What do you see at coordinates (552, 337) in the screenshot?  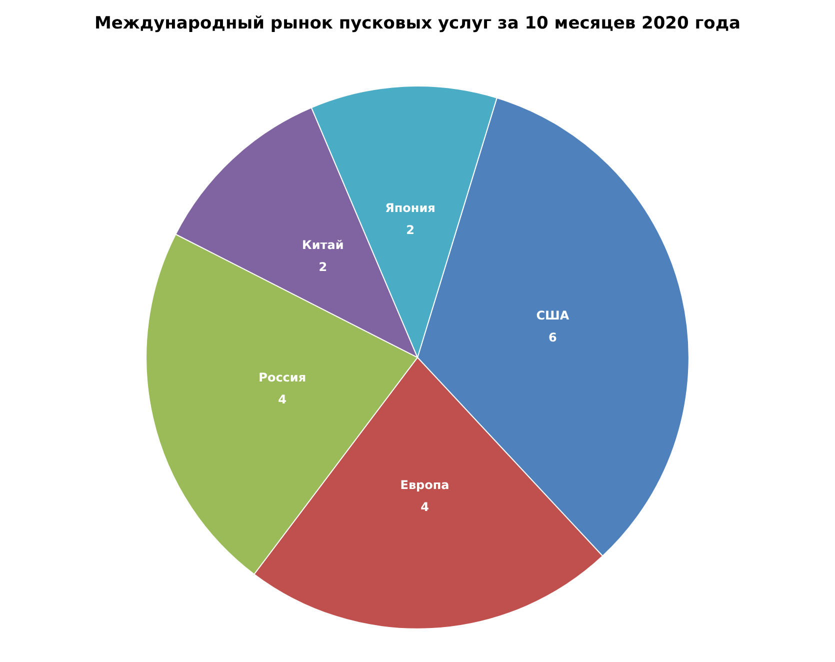 I see `data-label: 6` at bounding box center [552, 337].